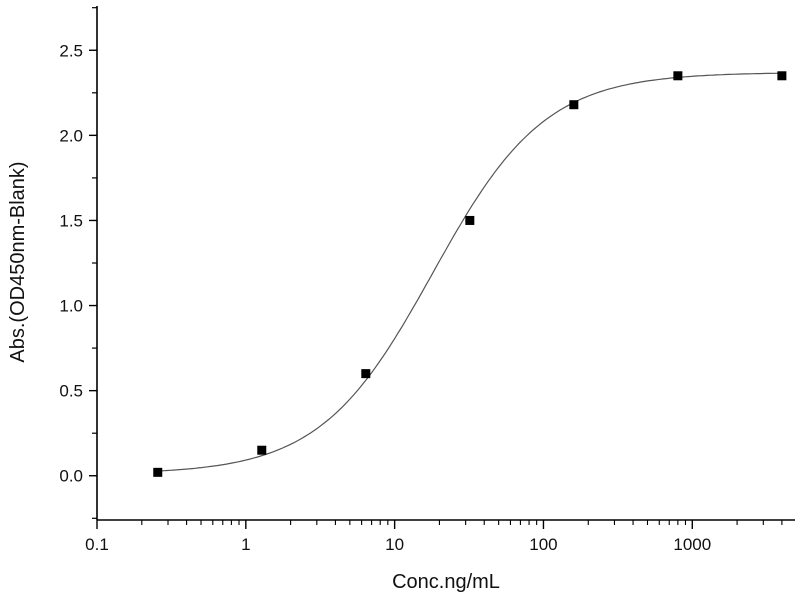 The height and width of the screenshot is (605, 800). I want to click on y-tick-label: 1.5, so click(71, 220).